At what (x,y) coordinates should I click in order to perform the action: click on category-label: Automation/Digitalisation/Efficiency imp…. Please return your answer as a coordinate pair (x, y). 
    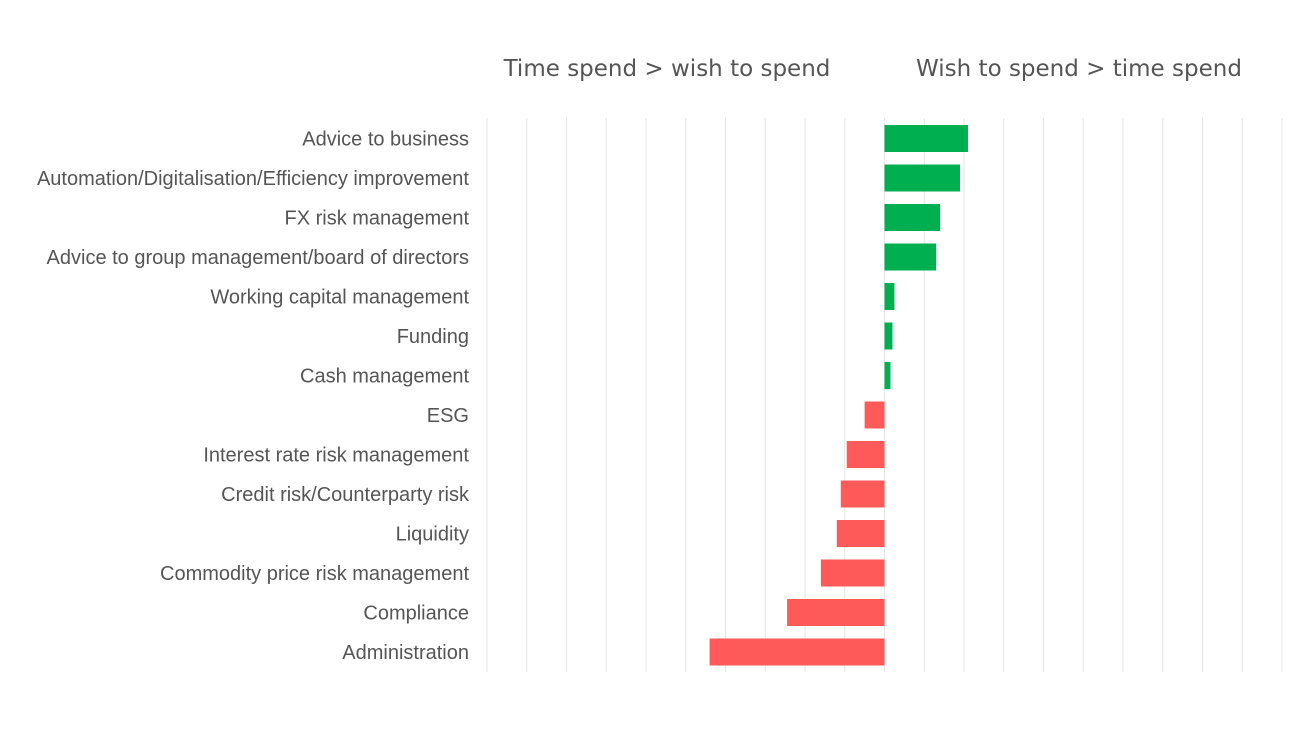
    Looking at the image, I should click on (253, 179).